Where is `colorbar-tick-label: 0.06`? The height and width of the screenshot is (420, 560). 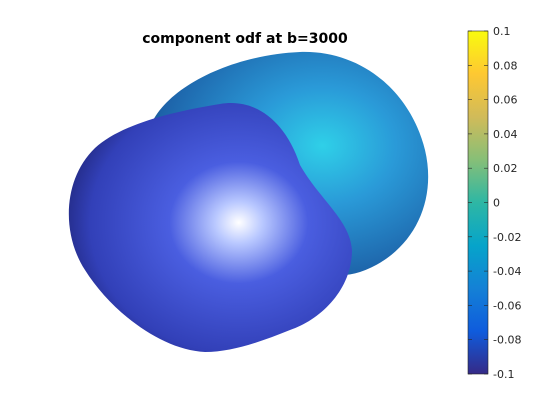 colorbar-tick-label: 0.06 is located at coordinates (505, 100).